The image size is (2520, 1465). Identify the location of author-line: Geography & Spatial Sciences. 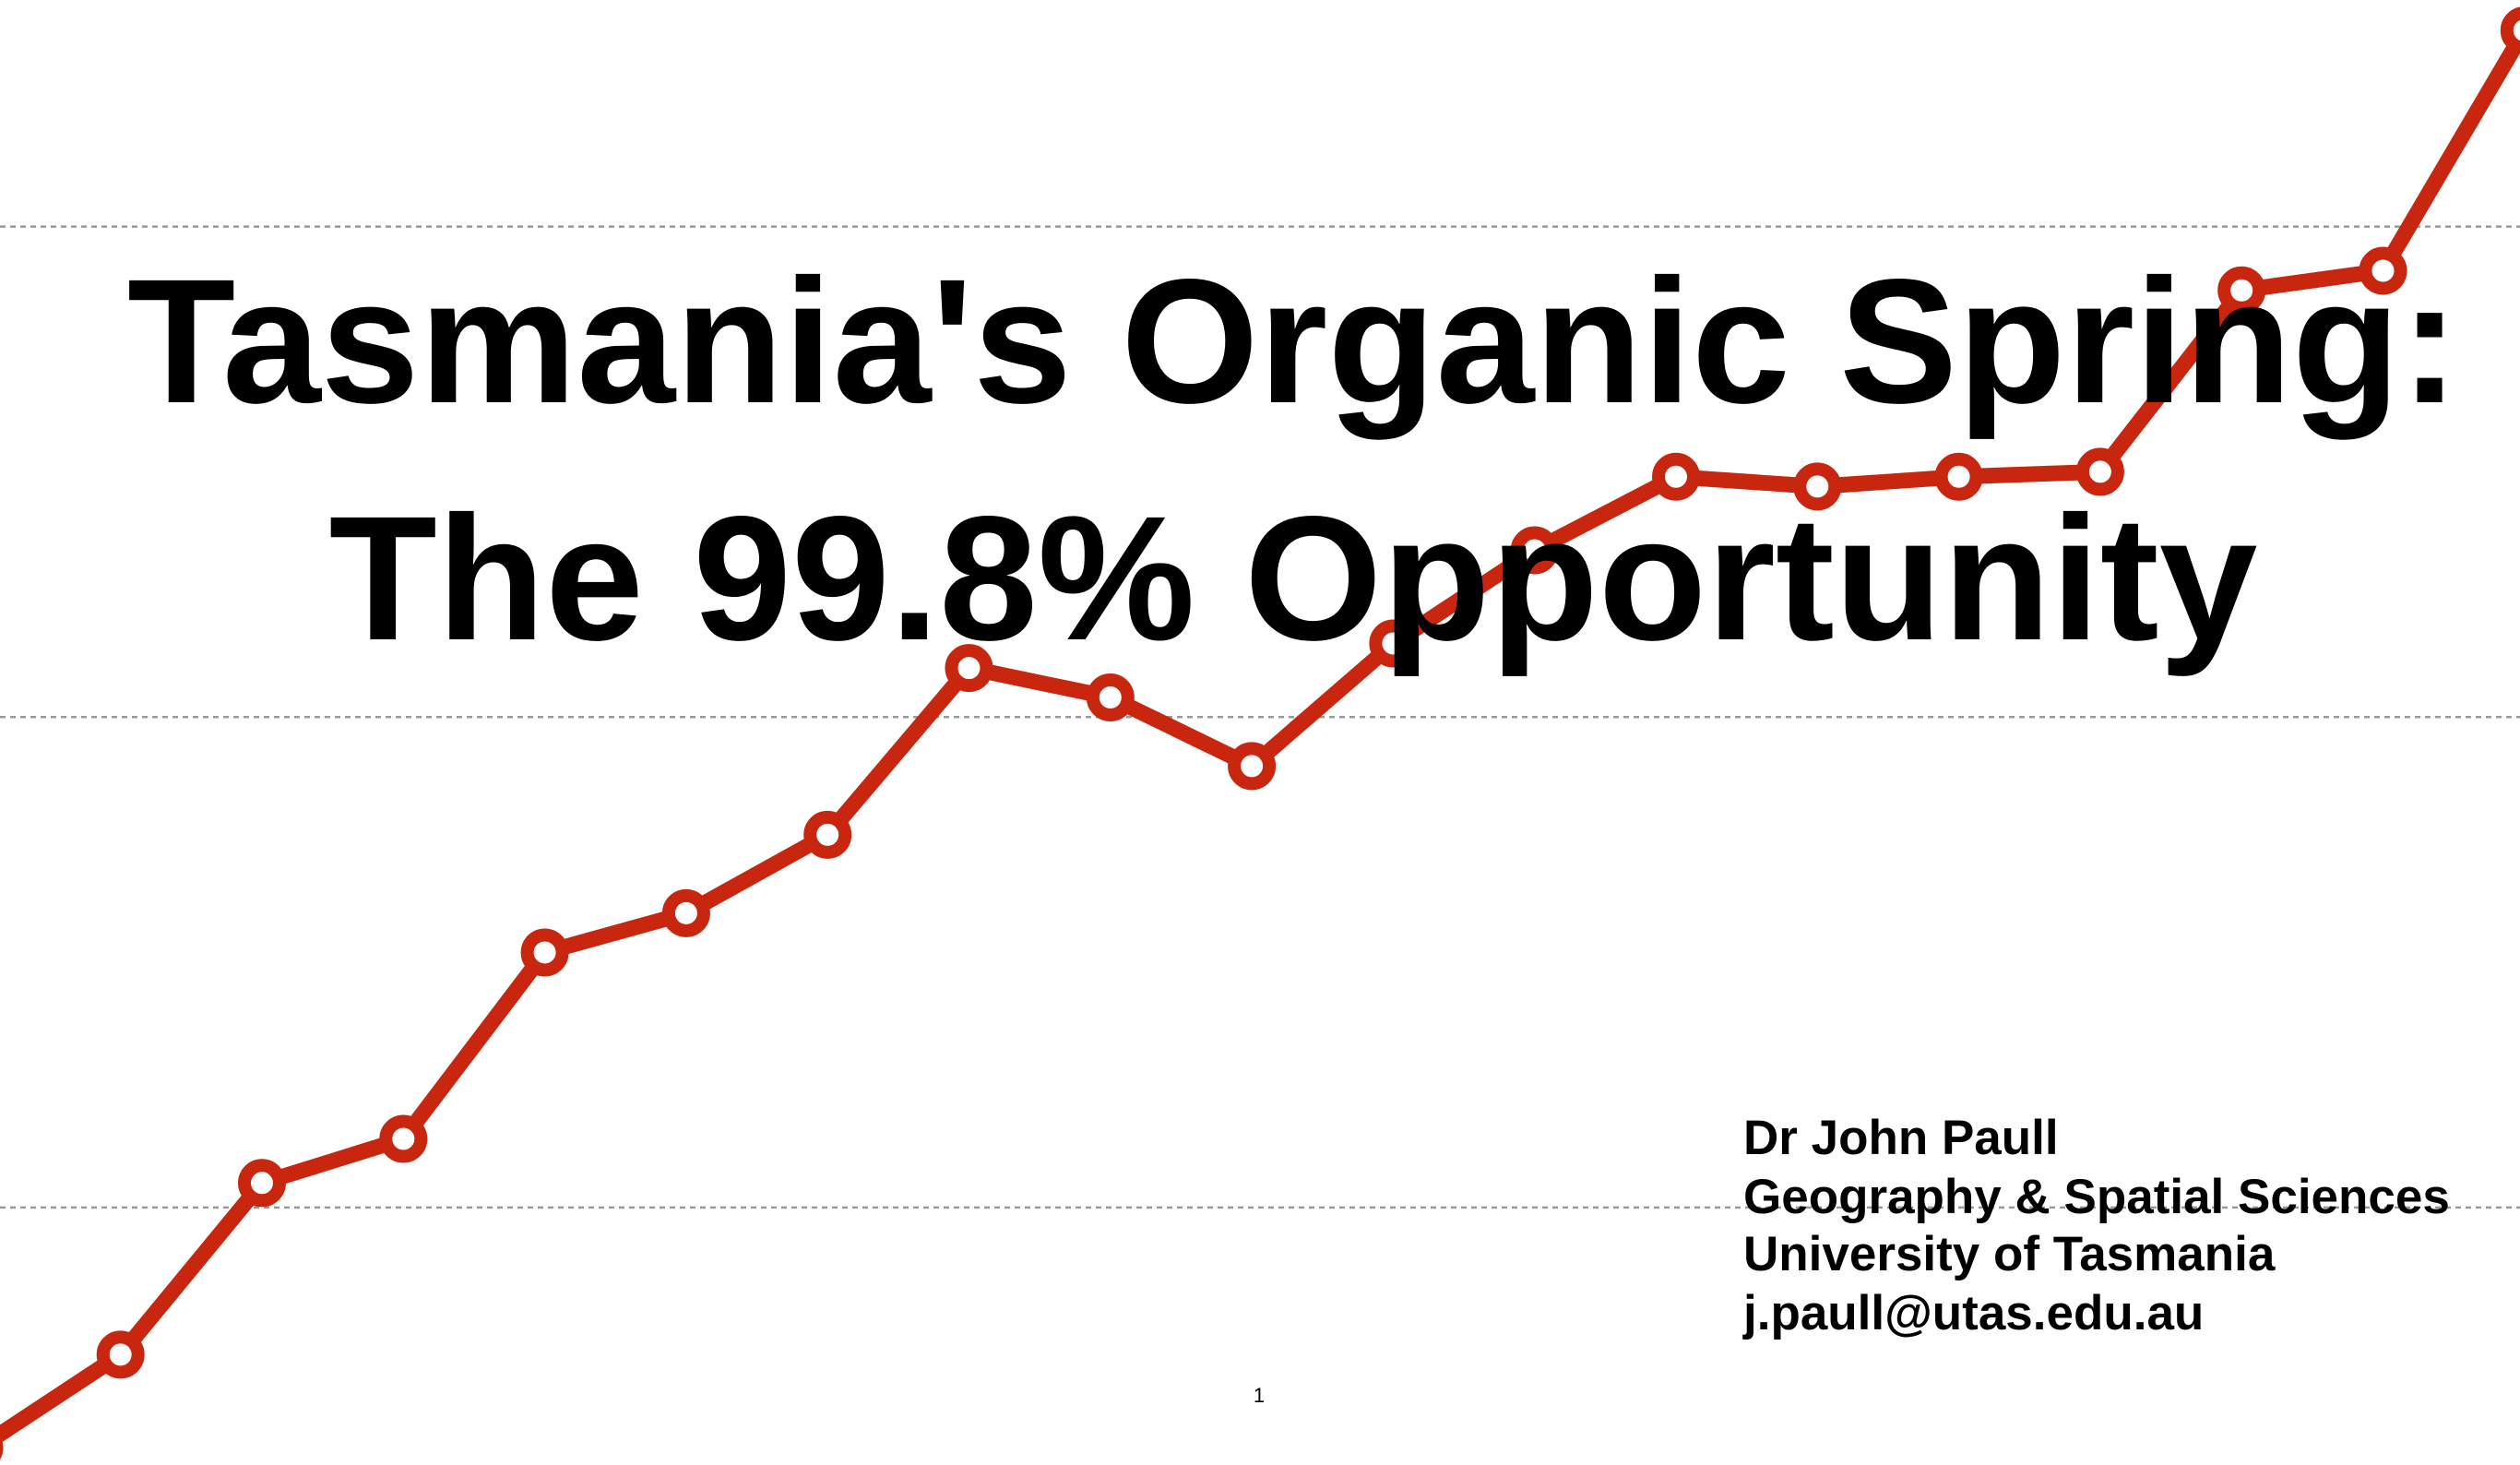
(2096, 1197).